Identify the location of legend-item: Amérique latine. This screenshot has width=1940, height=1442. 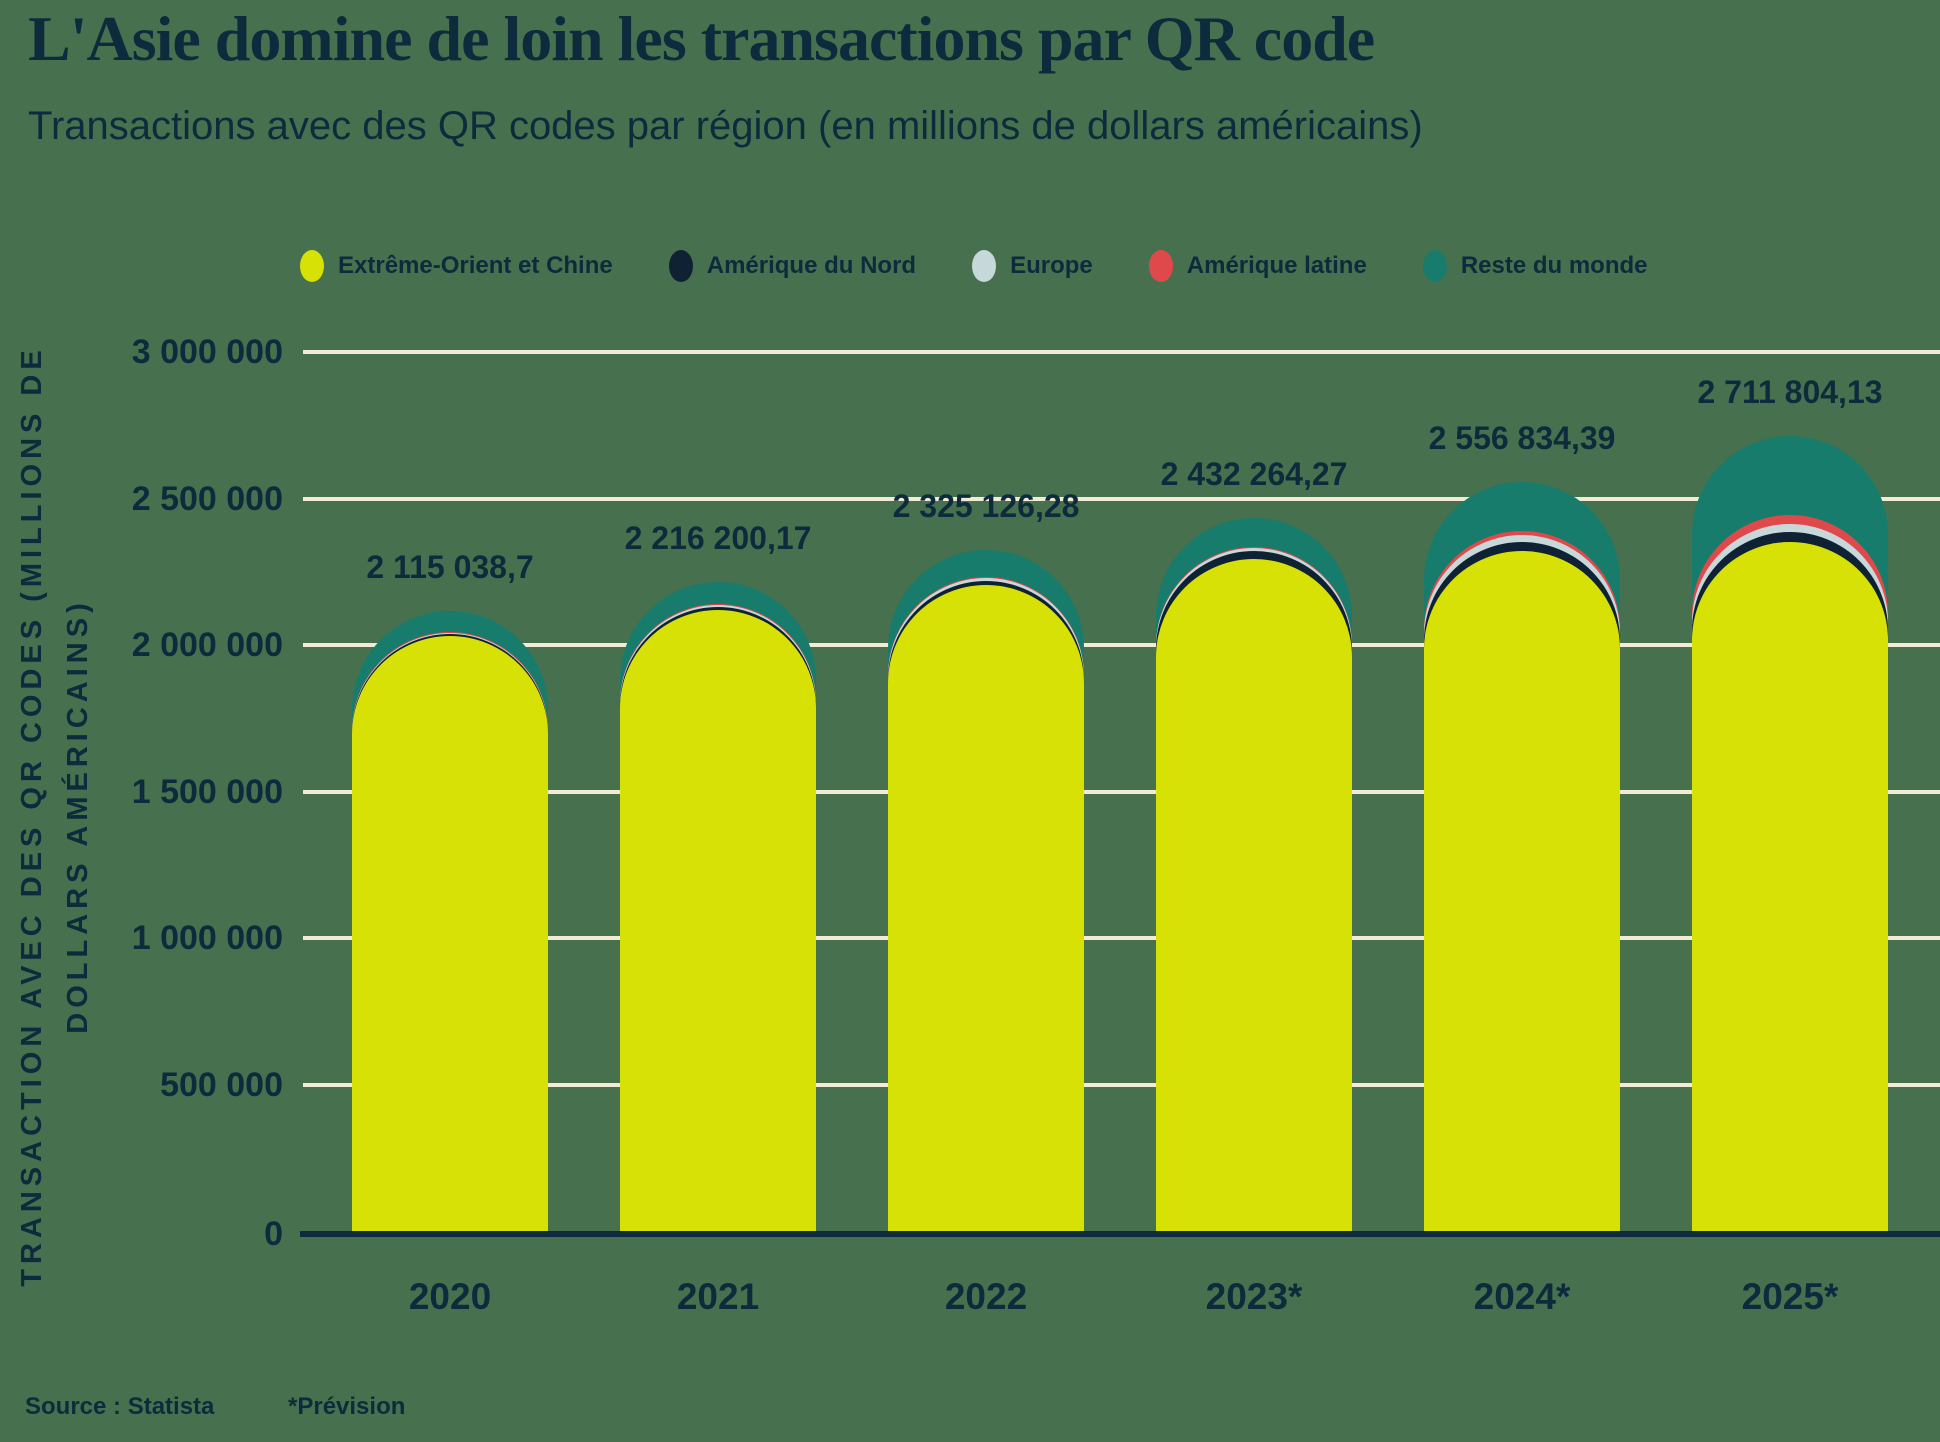
(1257, 266).